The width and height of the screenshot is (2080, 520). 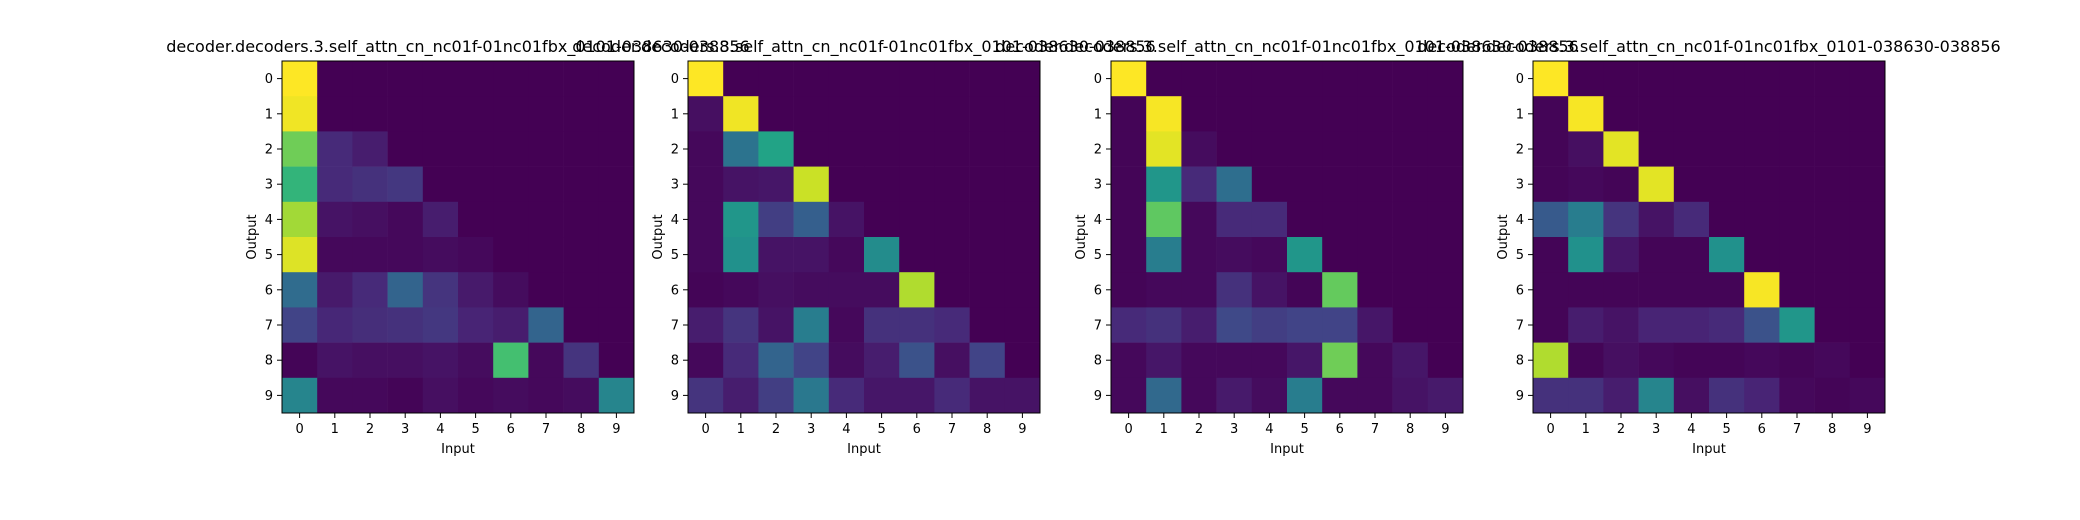 What do you see at coordinates (1520, 396) in the screenshot?
I see `y-tick-label: 9` at bounding box center [1520, 396].